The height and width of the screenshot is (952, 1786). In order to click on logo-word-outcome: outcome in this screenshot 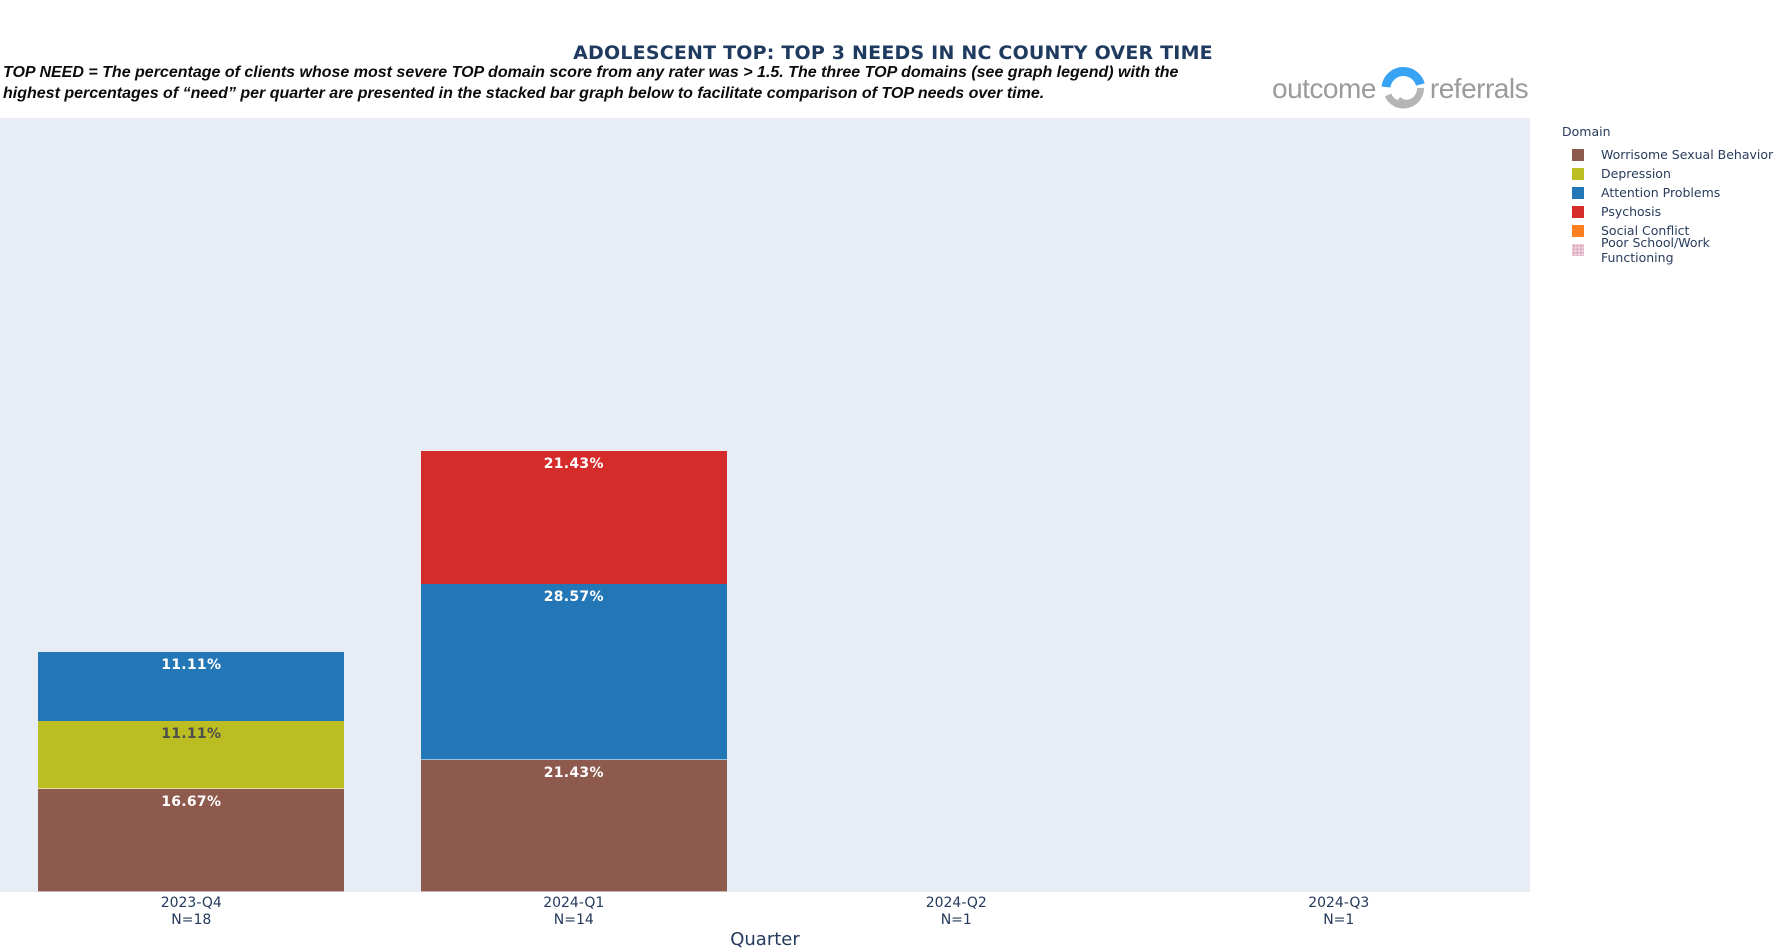, I will do `click(1324, 88)`.